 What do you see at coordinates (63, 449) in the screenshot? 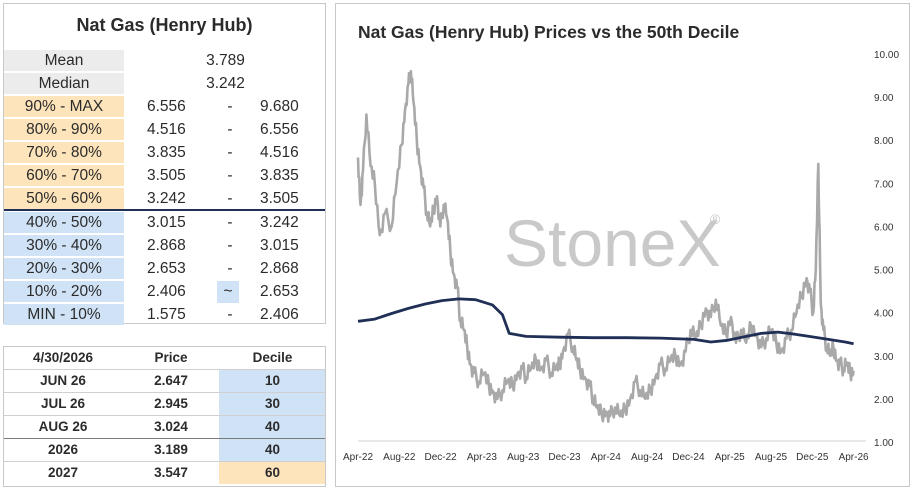
I see `contract-name: 2026` at bounding box center [63, 449].